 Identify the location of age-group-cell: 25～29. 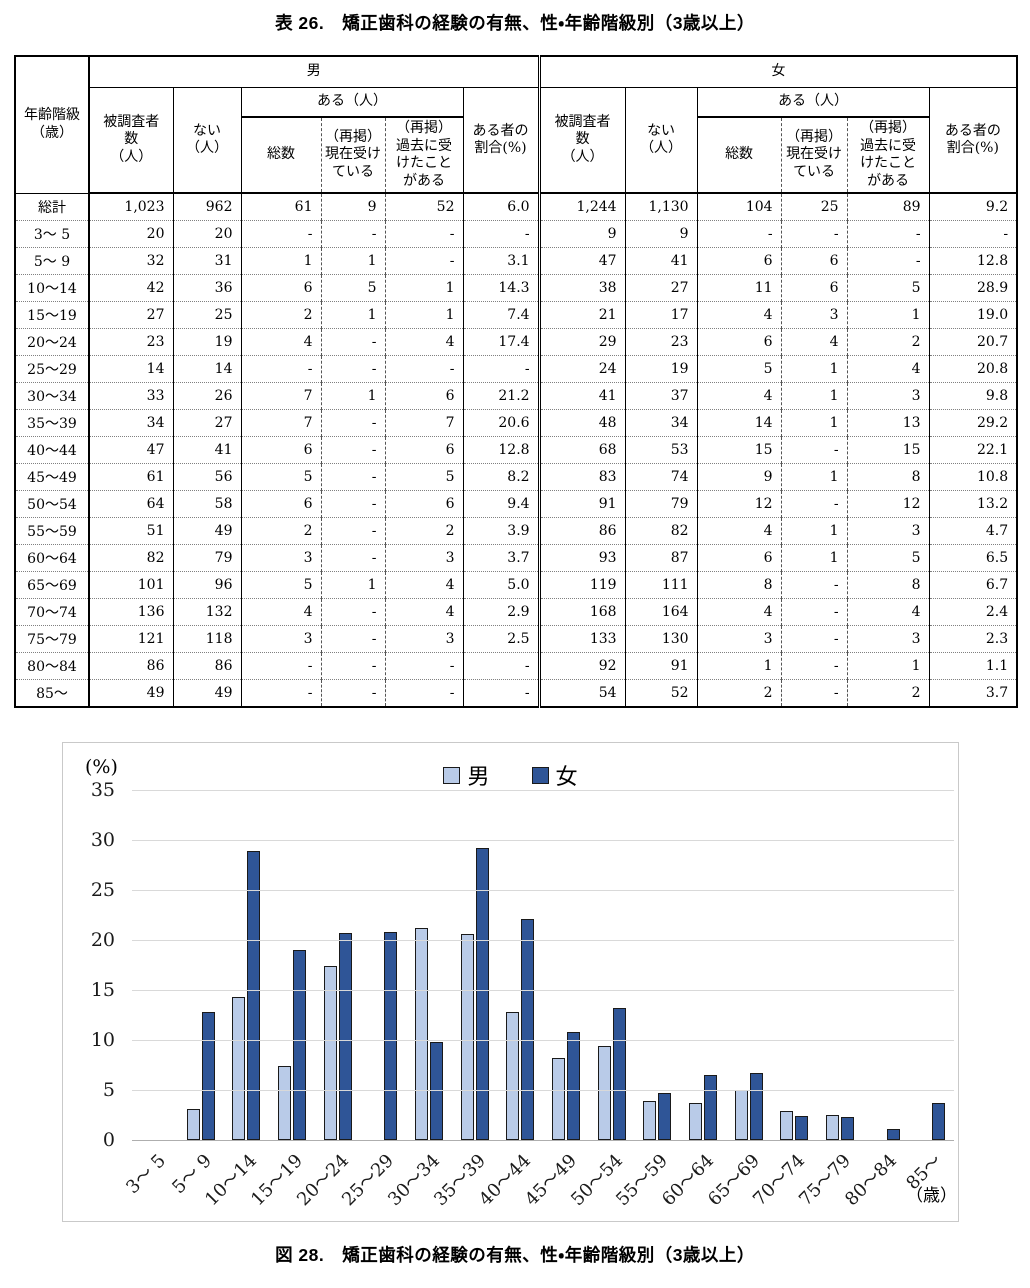
(52, 369).